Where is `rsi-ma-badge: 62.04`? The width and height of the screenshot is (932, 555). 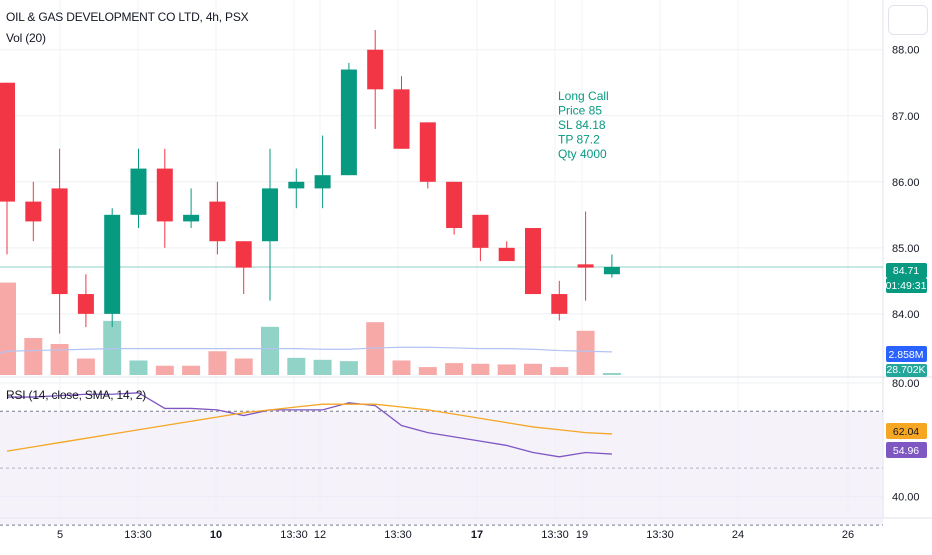 rsi-ma-badge: 62.04 is located at coordinates (906, 432).